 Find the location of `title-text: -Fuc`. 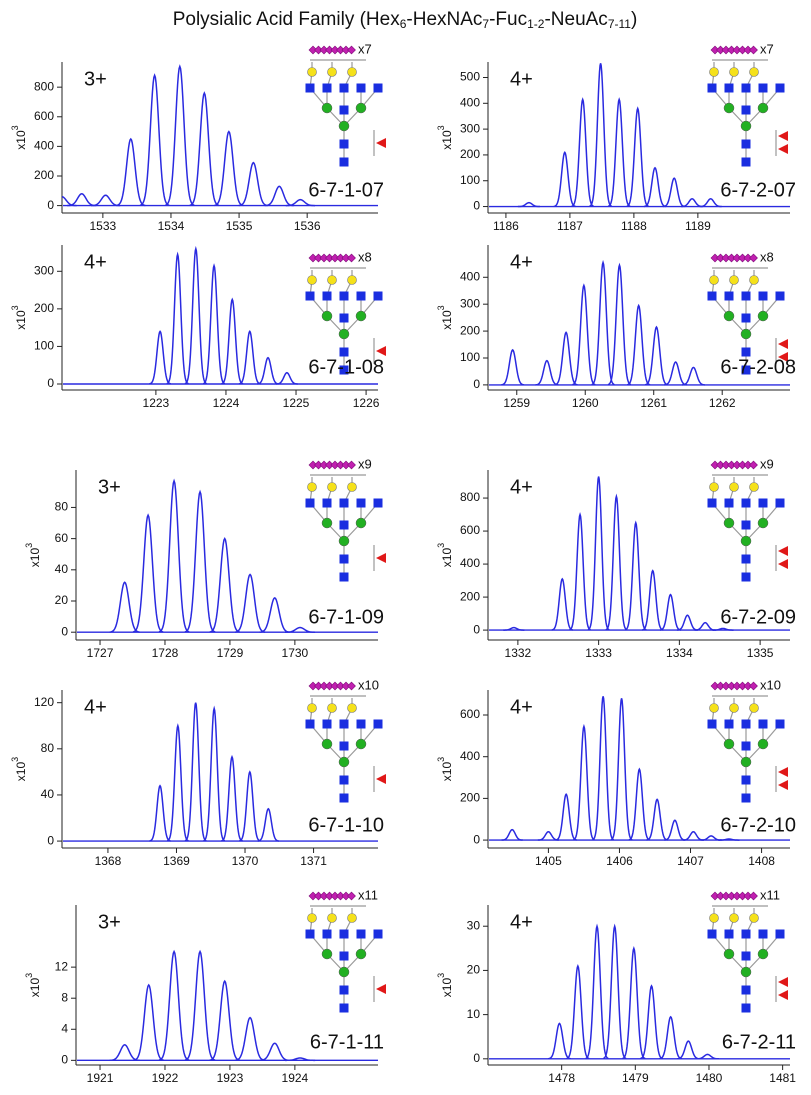

title-text: -Fuc is located at coordinates (508, 19).